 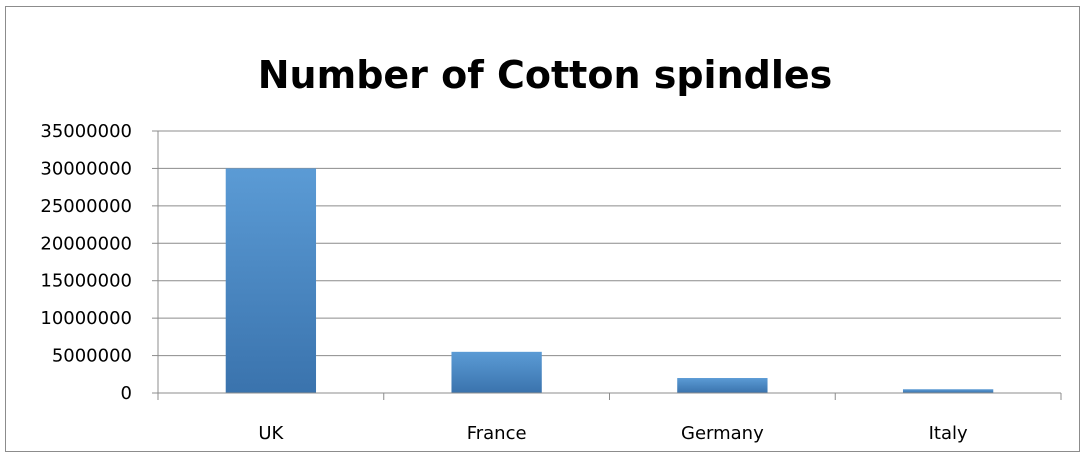 What do you see at coordinates (722, 385) in the screenshot?
I see `bar-germany` at bounding box center [722, 385].